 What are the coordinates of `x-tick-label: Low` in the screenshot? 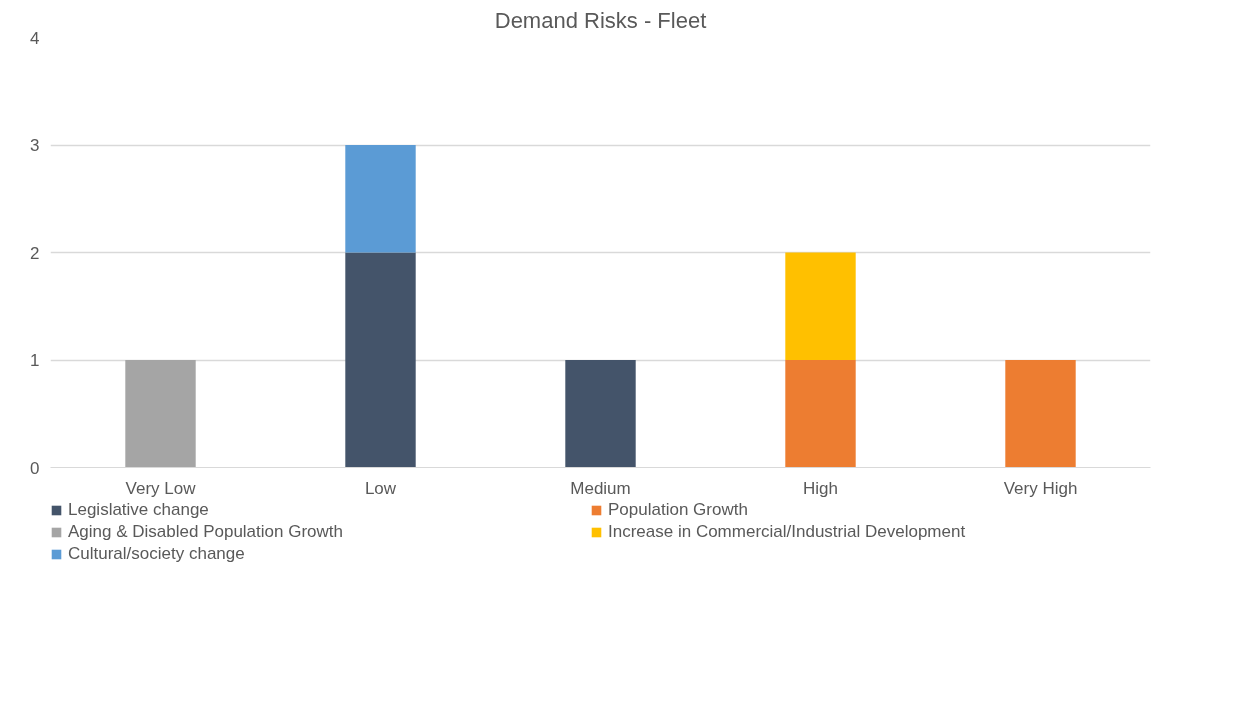 It's located at (380, 488).